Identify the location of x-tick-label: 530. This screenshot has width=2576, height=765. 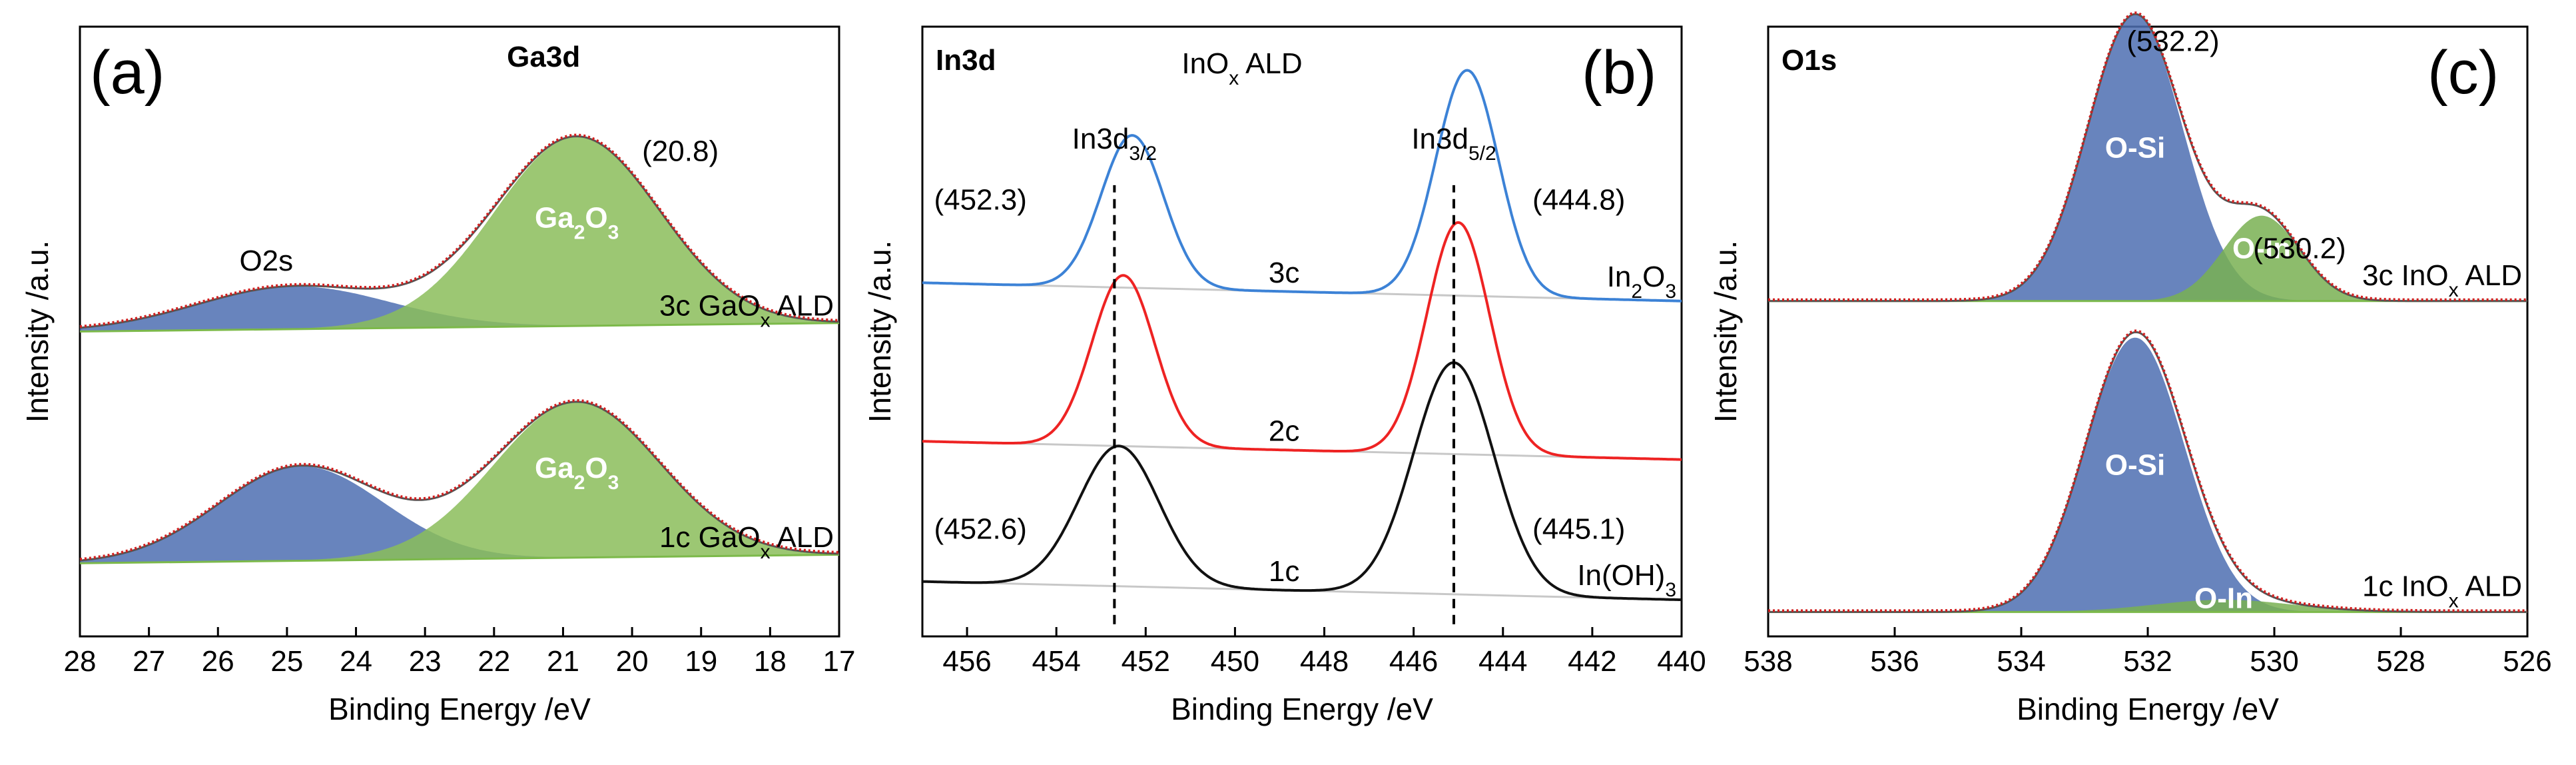
(2274, 661).